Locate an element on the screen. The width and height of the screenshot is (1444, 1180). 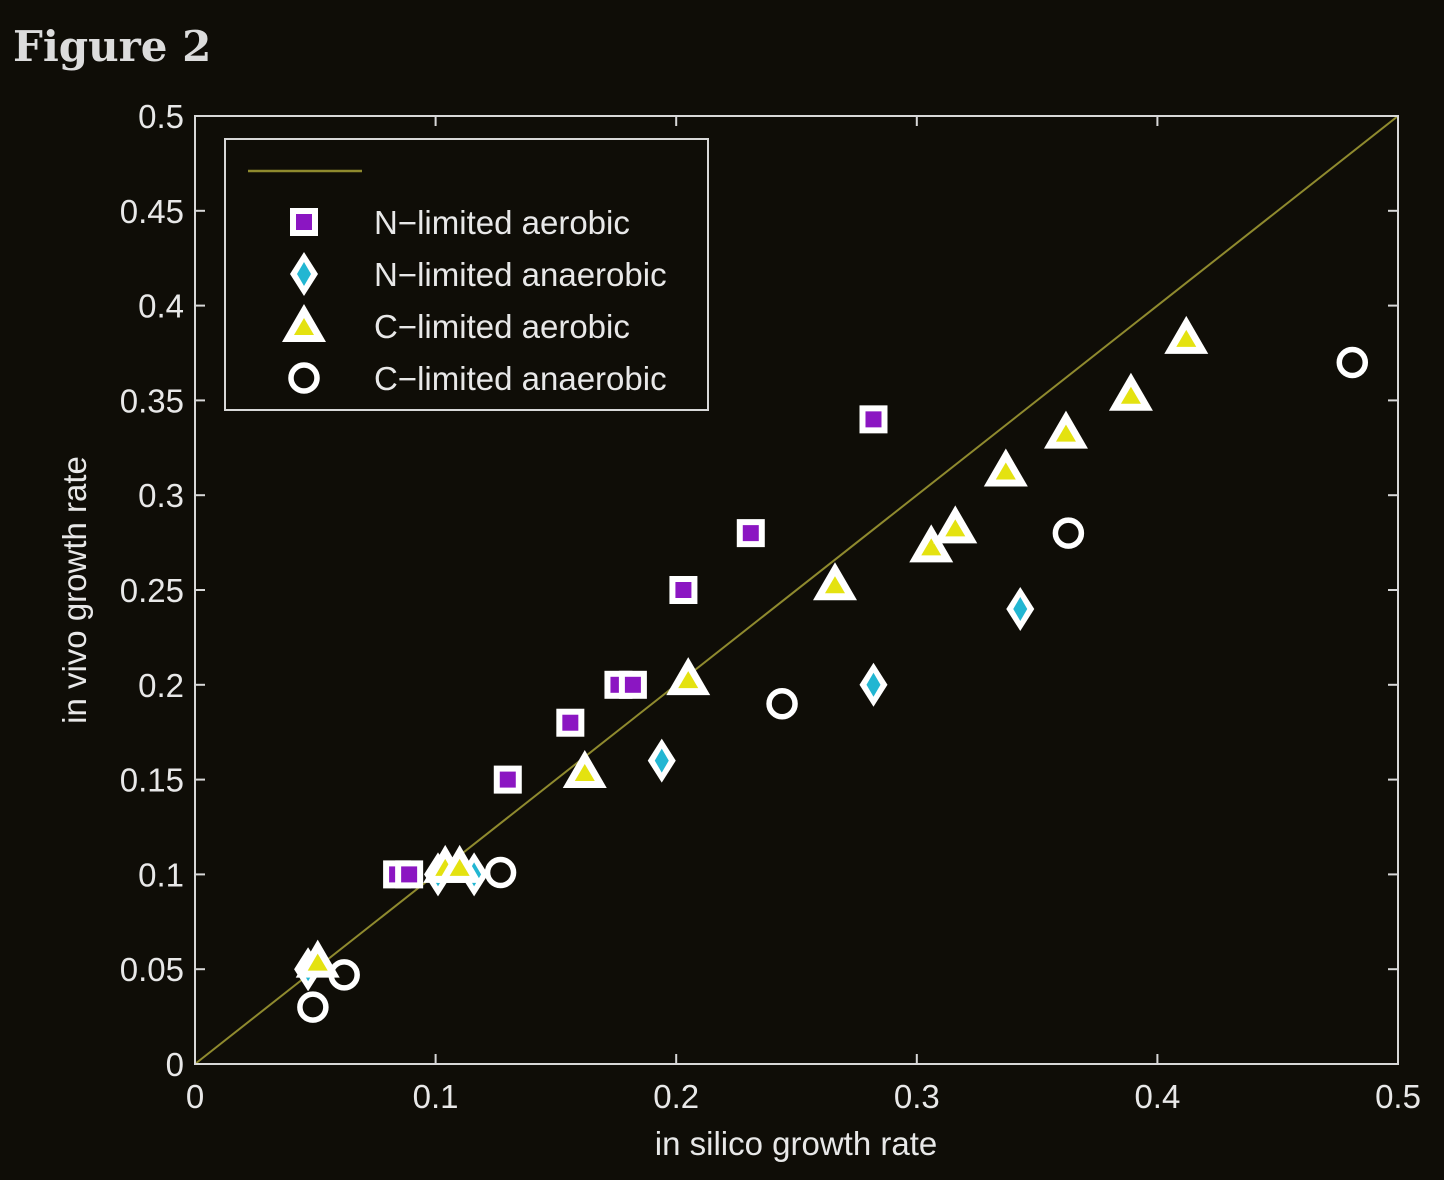
y-tick-label: 0.4 is located at coordinates (161, 306).